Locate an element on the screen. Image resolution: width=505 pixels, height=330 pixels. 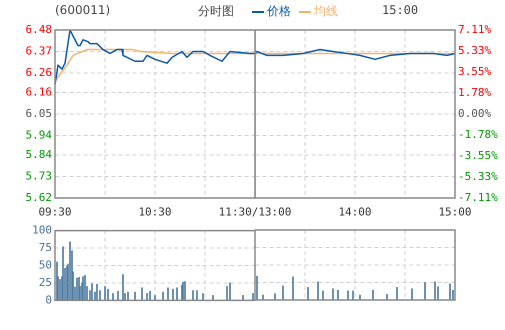
legend-label: 价格 is located at coordinates (279, 11).